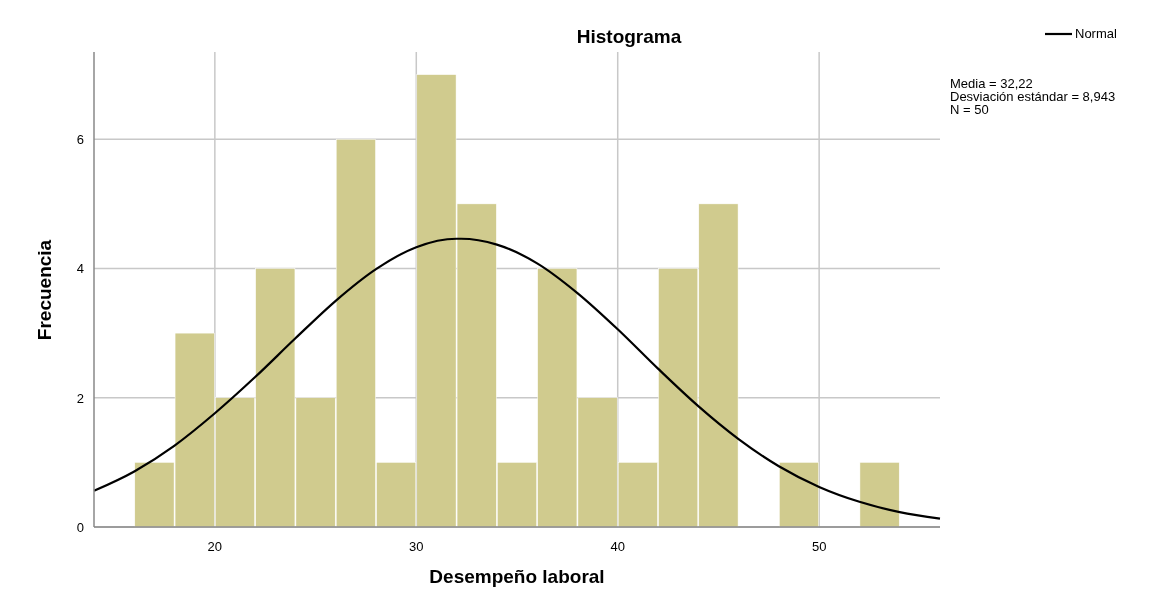 Image resolution: width=1166 pixels, height=598 pixels. Describe the element at coordinates (44, 290) in the screenshot. I see `y-axis-title: Frecuencia` at that location.